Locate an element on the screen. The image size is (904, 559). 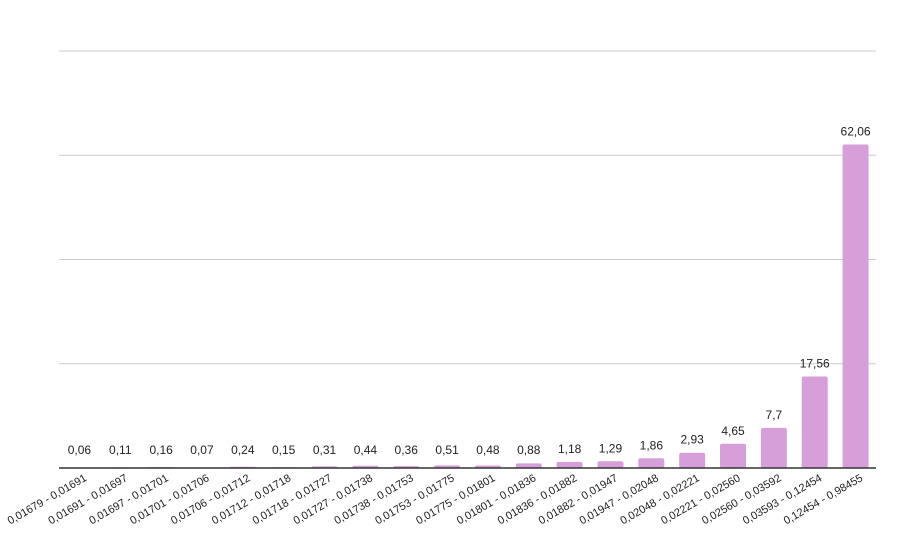
data-label: 7,7 is located at coordinates (774, 415).